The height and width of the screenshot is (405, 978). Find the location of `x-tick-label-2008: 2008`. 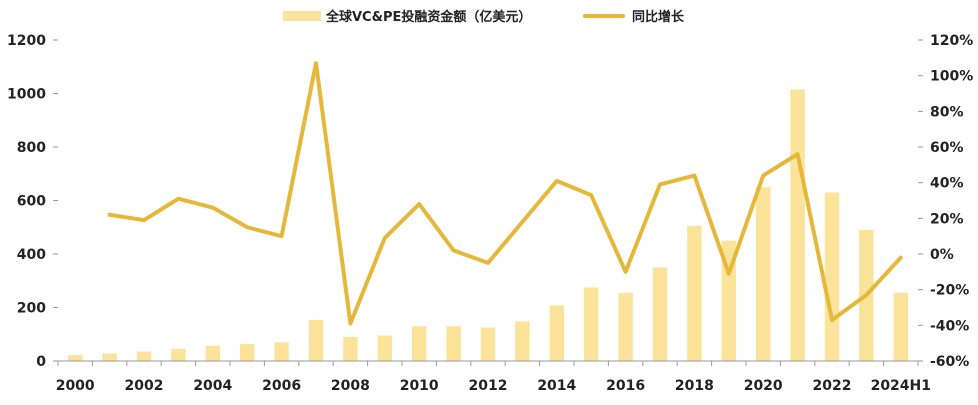

x-tick-label-2008: 2008 is located at coordinates (350, 386).